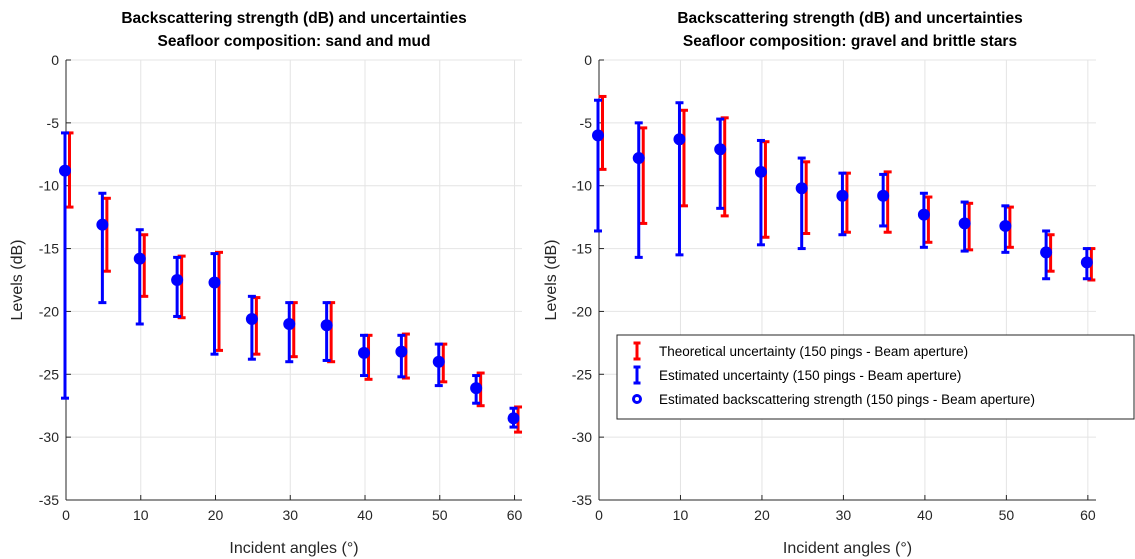 The width and height of the screenshot is (1135, 559). Describe the element at coordinates (294, 41) in the screenshot. I see `chart-title-line: Seafloor composition: sand and mud` at that location.